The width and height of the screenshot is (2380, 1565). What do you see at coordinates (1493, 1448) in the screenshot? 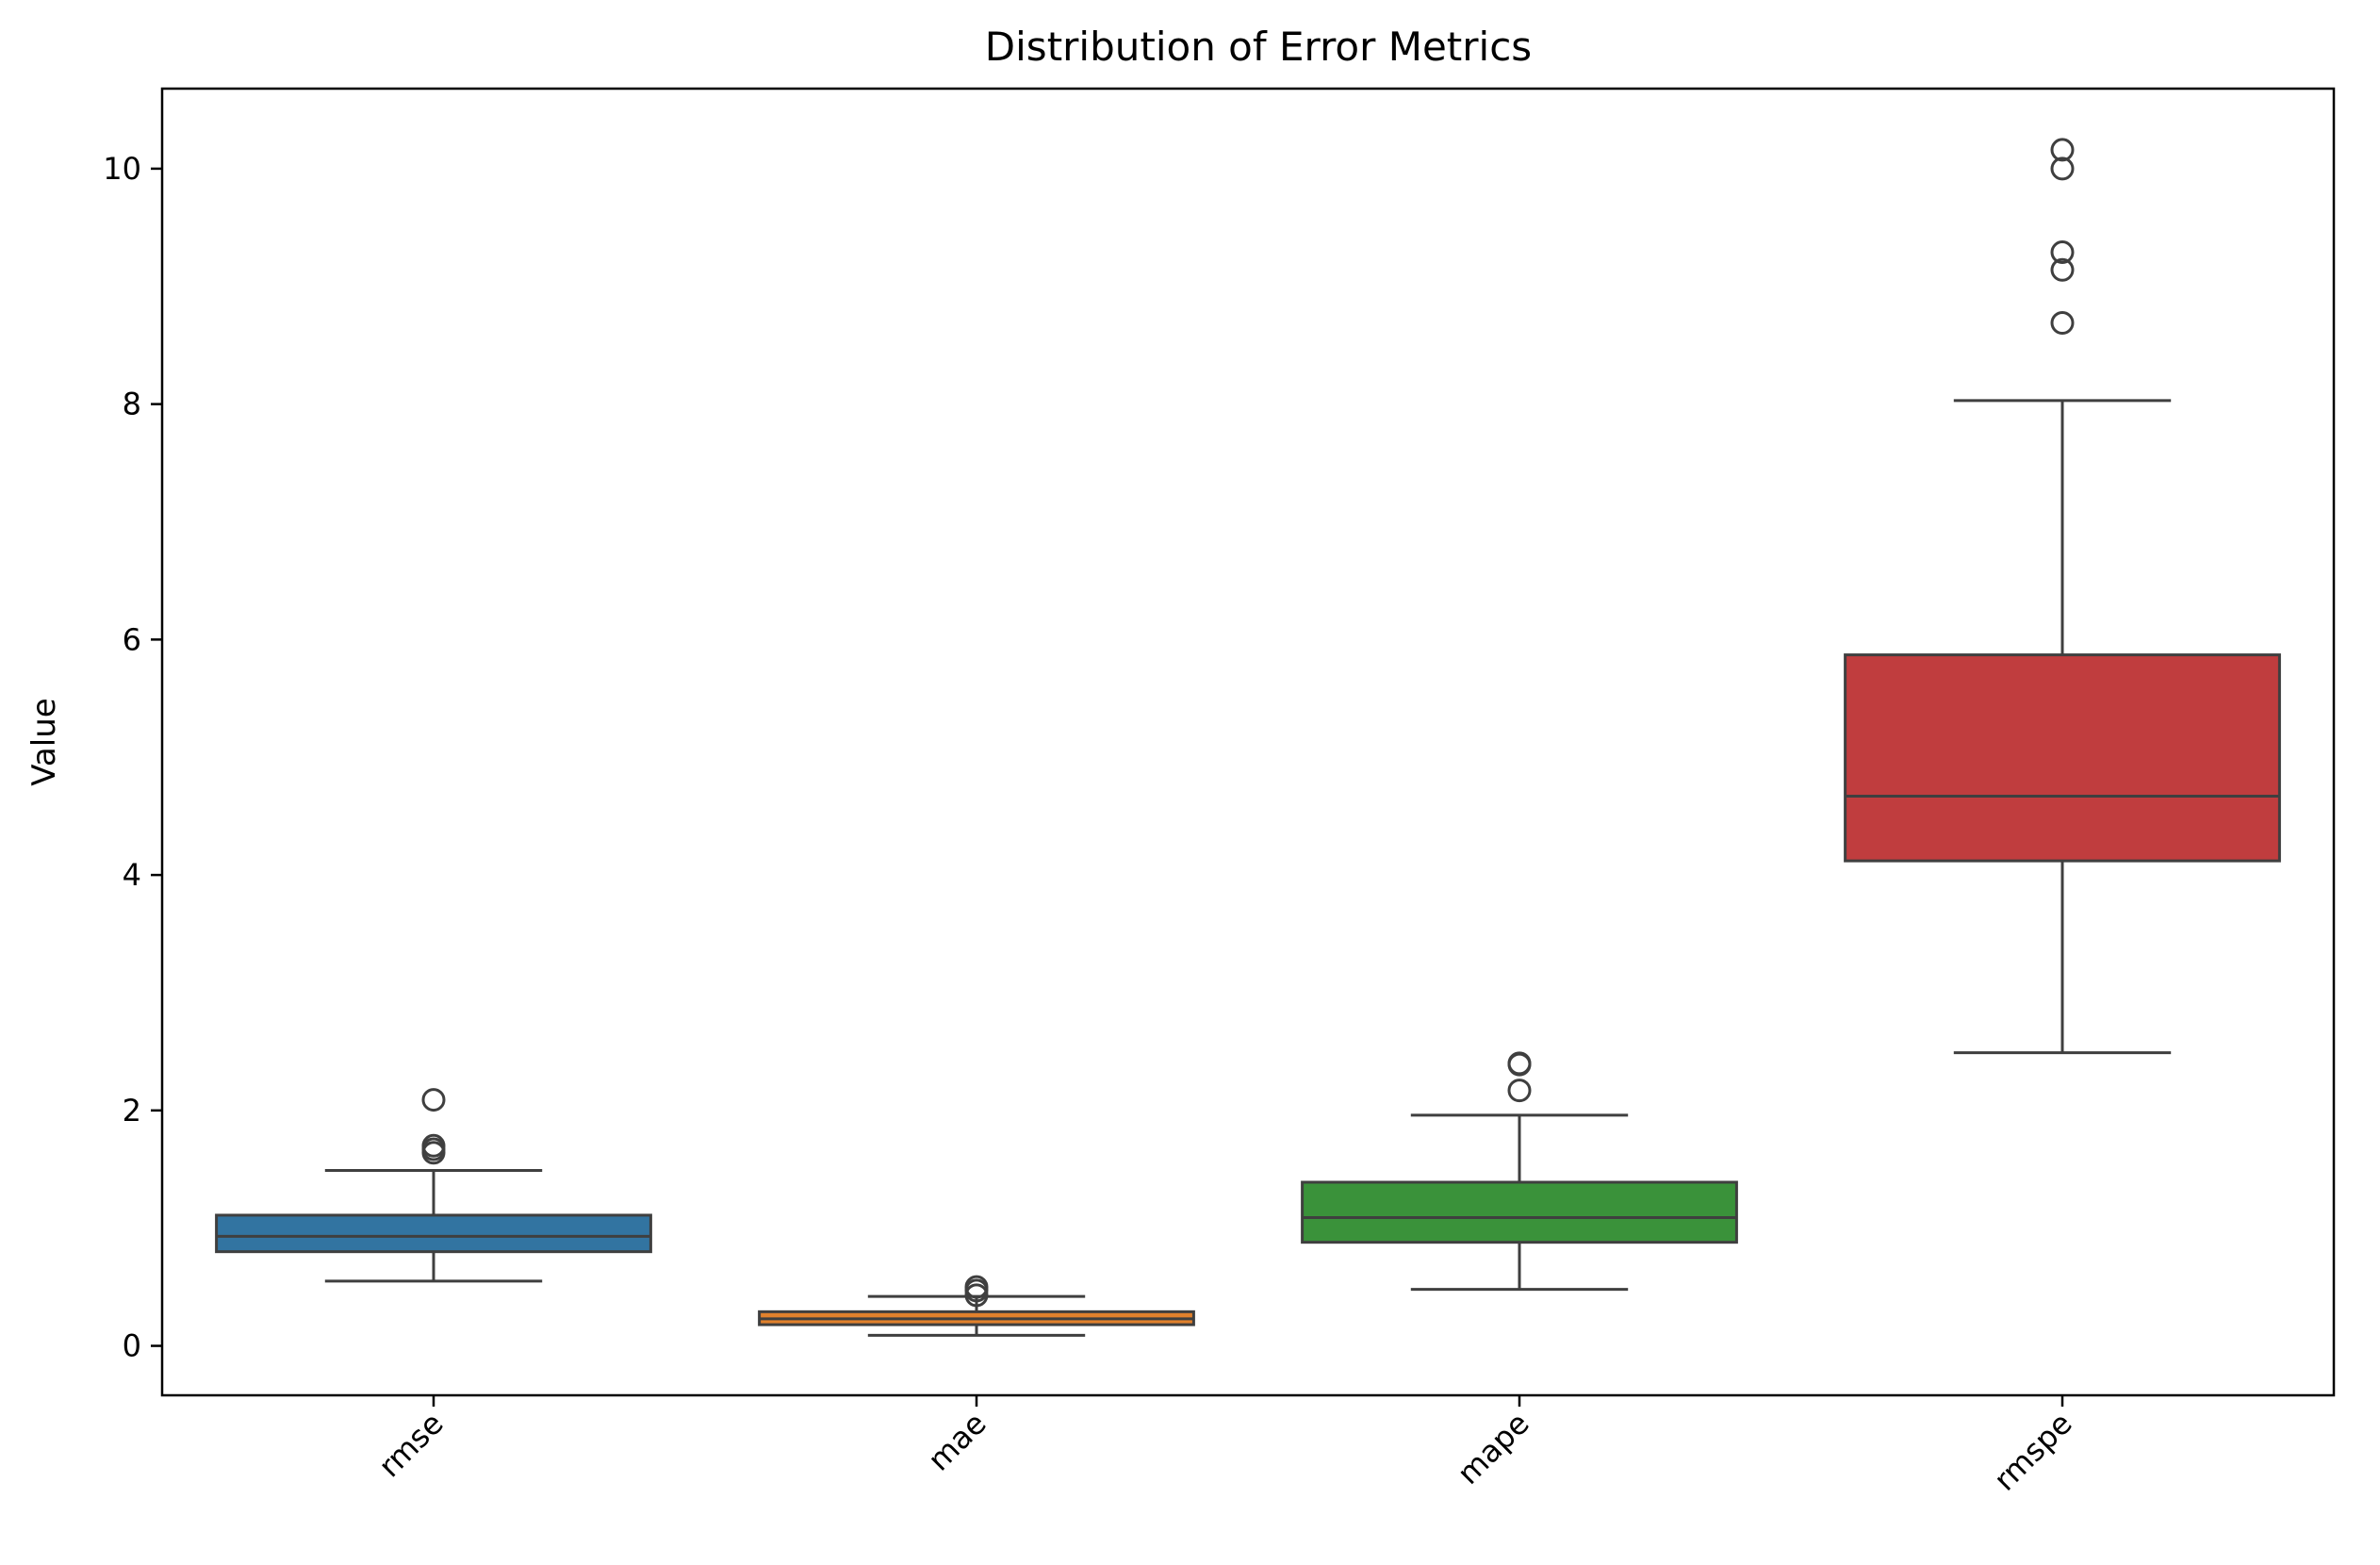
I see `x-tick-label-mape: mape` at bounding box center [1493, 1448].